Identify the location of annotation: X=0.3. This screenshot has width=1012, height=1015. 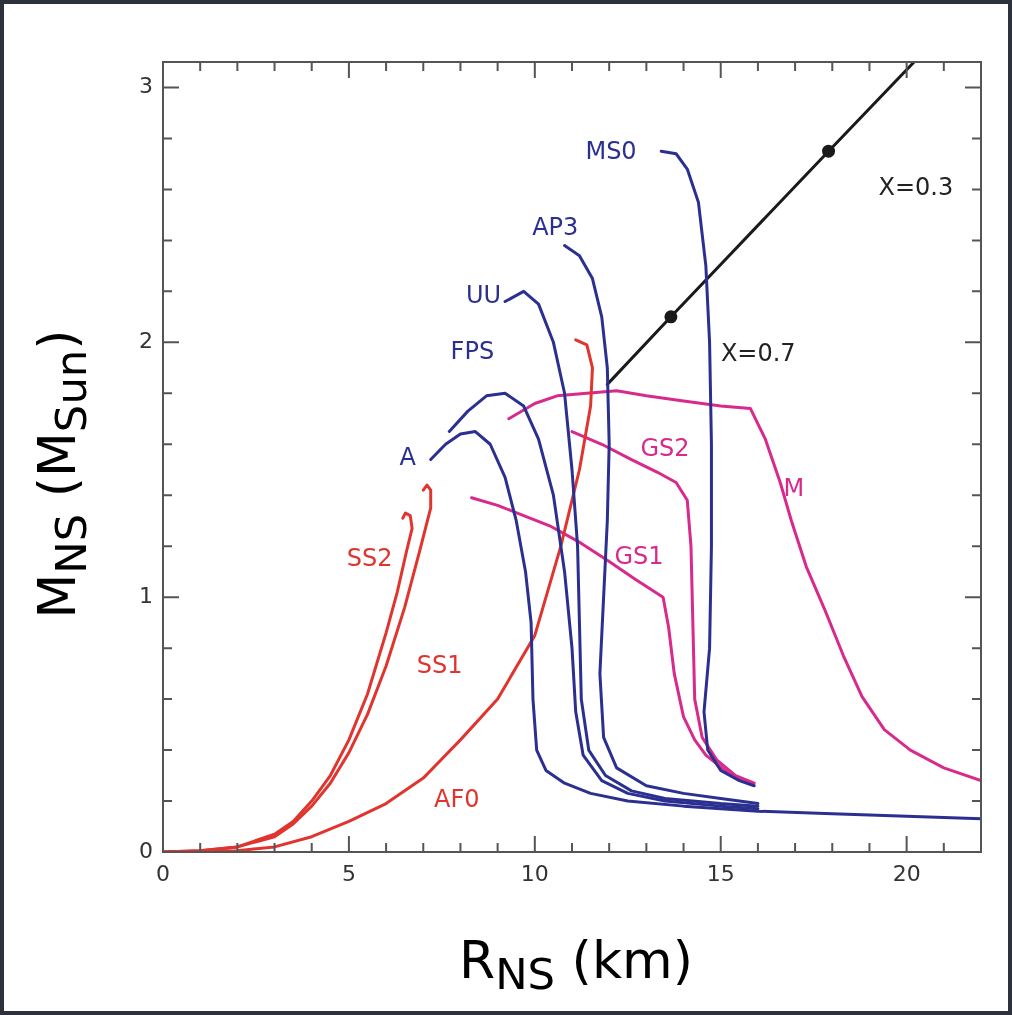
(916, 187).